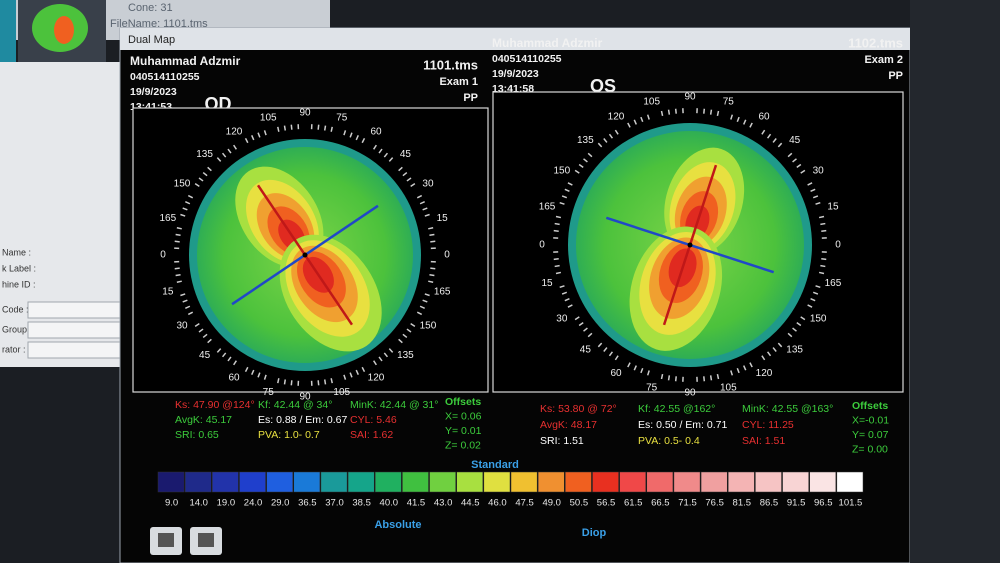 The height and width of the screenshot is (563, 1000). What do you see at coordinates (463, 445) in the screenshot?
I see `offset-z: Z= 0.02` at bounding box center [463, 445].